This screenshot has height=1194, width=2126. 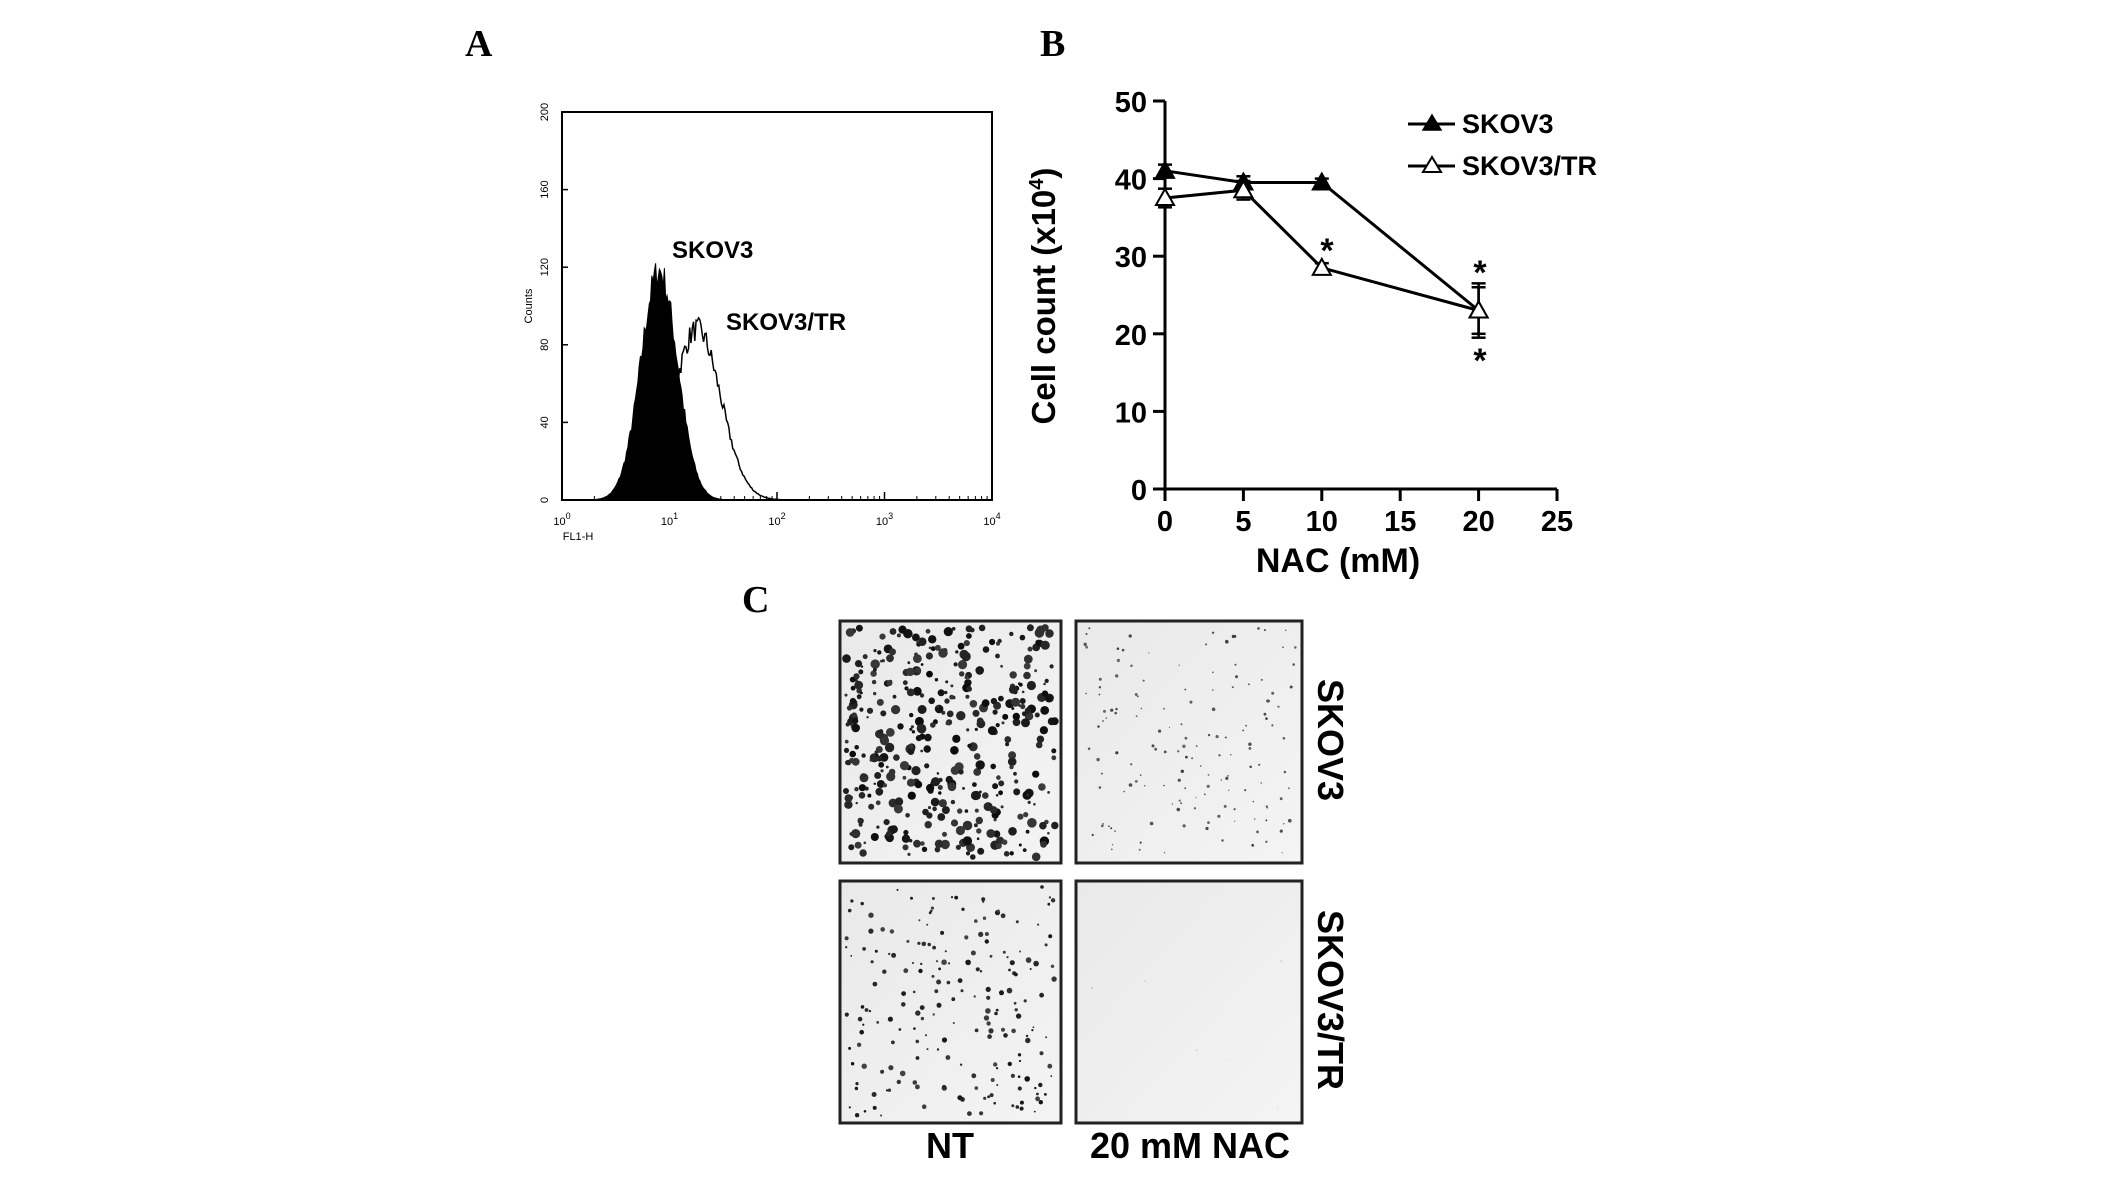 I want to click on line-chart-marks, so click(x=1322, y=249).